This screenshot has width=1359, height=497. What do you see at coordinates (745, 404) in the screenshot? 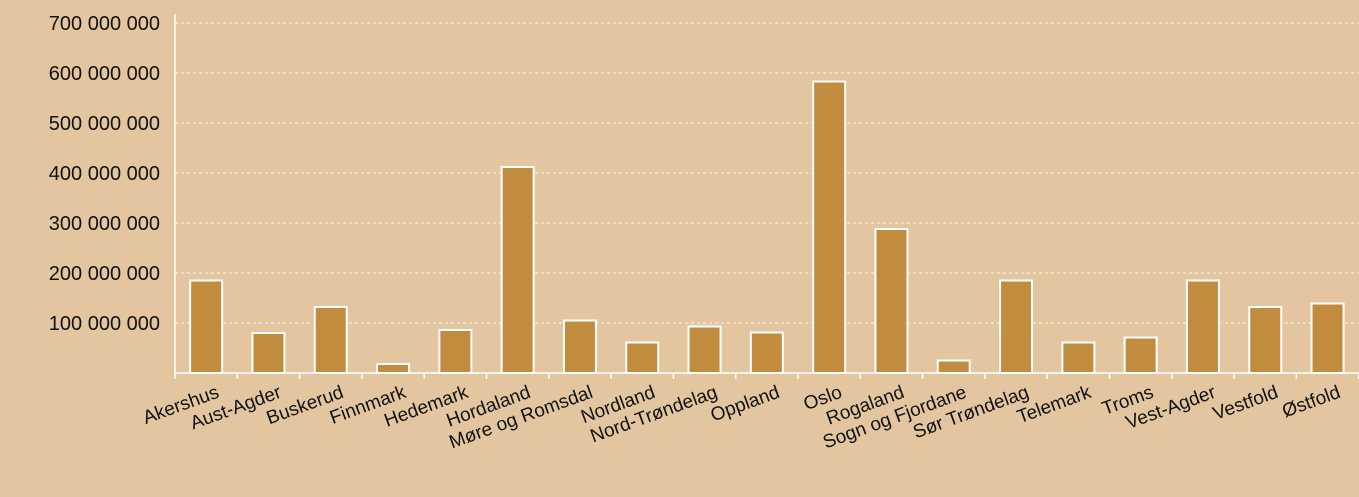
I see `category-label: Oppland` at bounding box center [745, 404].